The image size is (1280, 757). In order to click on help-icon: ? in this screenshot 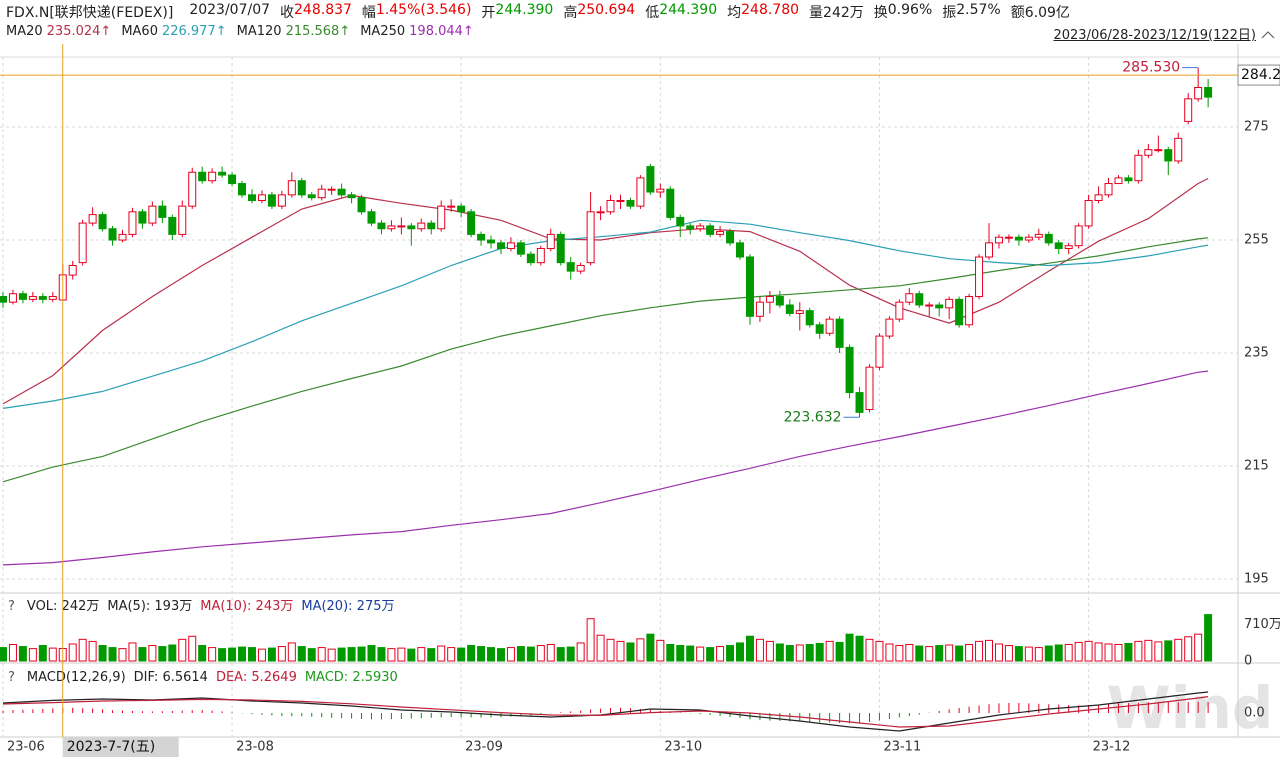, I will do `click(11, 677)`.